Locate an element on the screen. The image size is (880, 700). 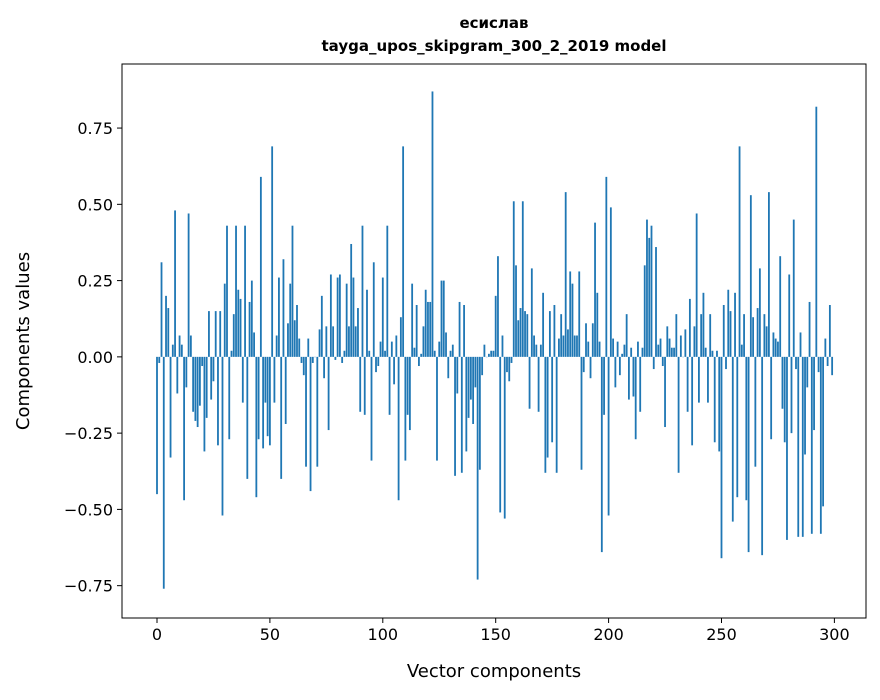
x-tick-label: 150 is located at coordinates (495, 634).